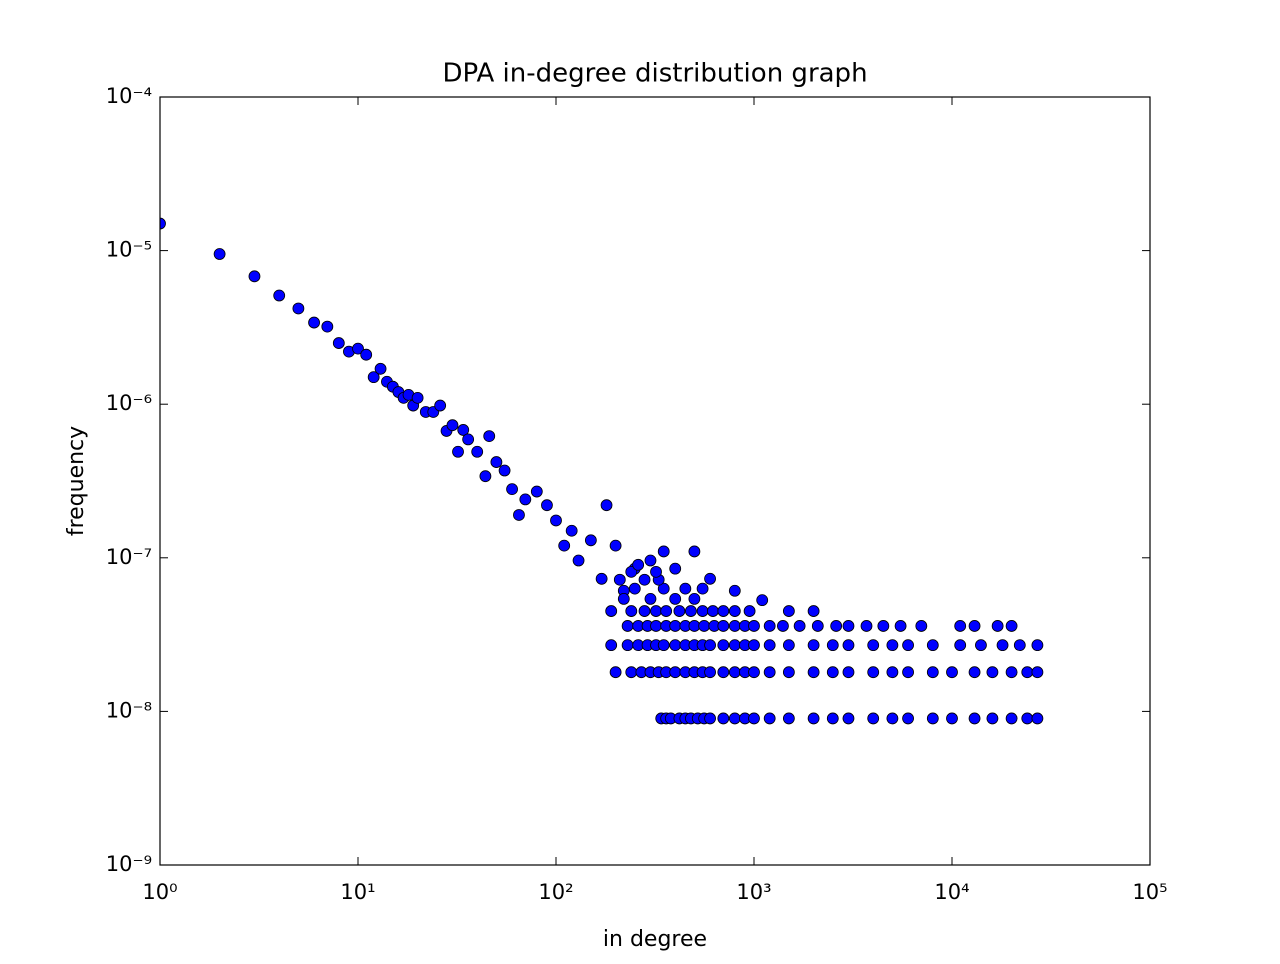 This screenshot has height=964, width=1280. Describe the element at coordinates (129, 96) in the screenshot. I see `y-tick-label: 10⁻⁴` at that location.